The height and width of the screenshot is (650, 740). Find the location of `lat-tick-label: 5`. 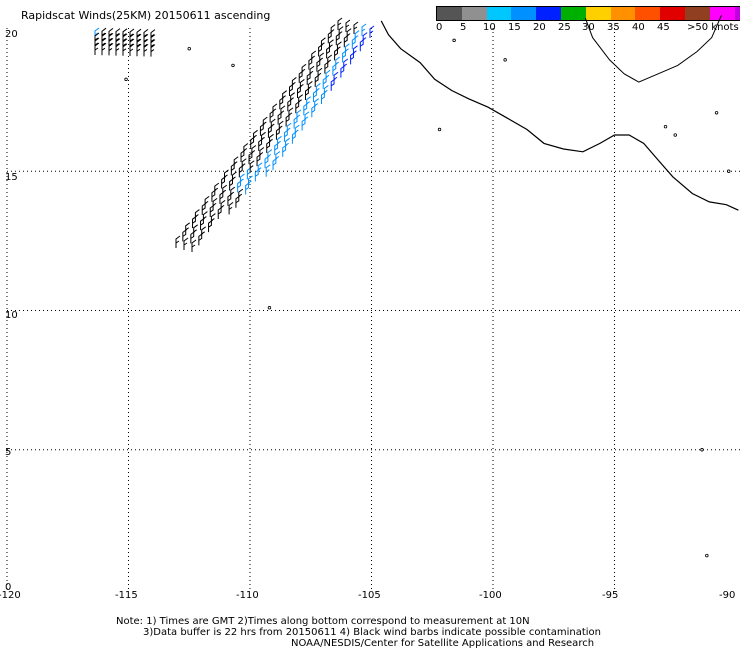

lat-tick-label: 5 is located at coordinates (8, 452).